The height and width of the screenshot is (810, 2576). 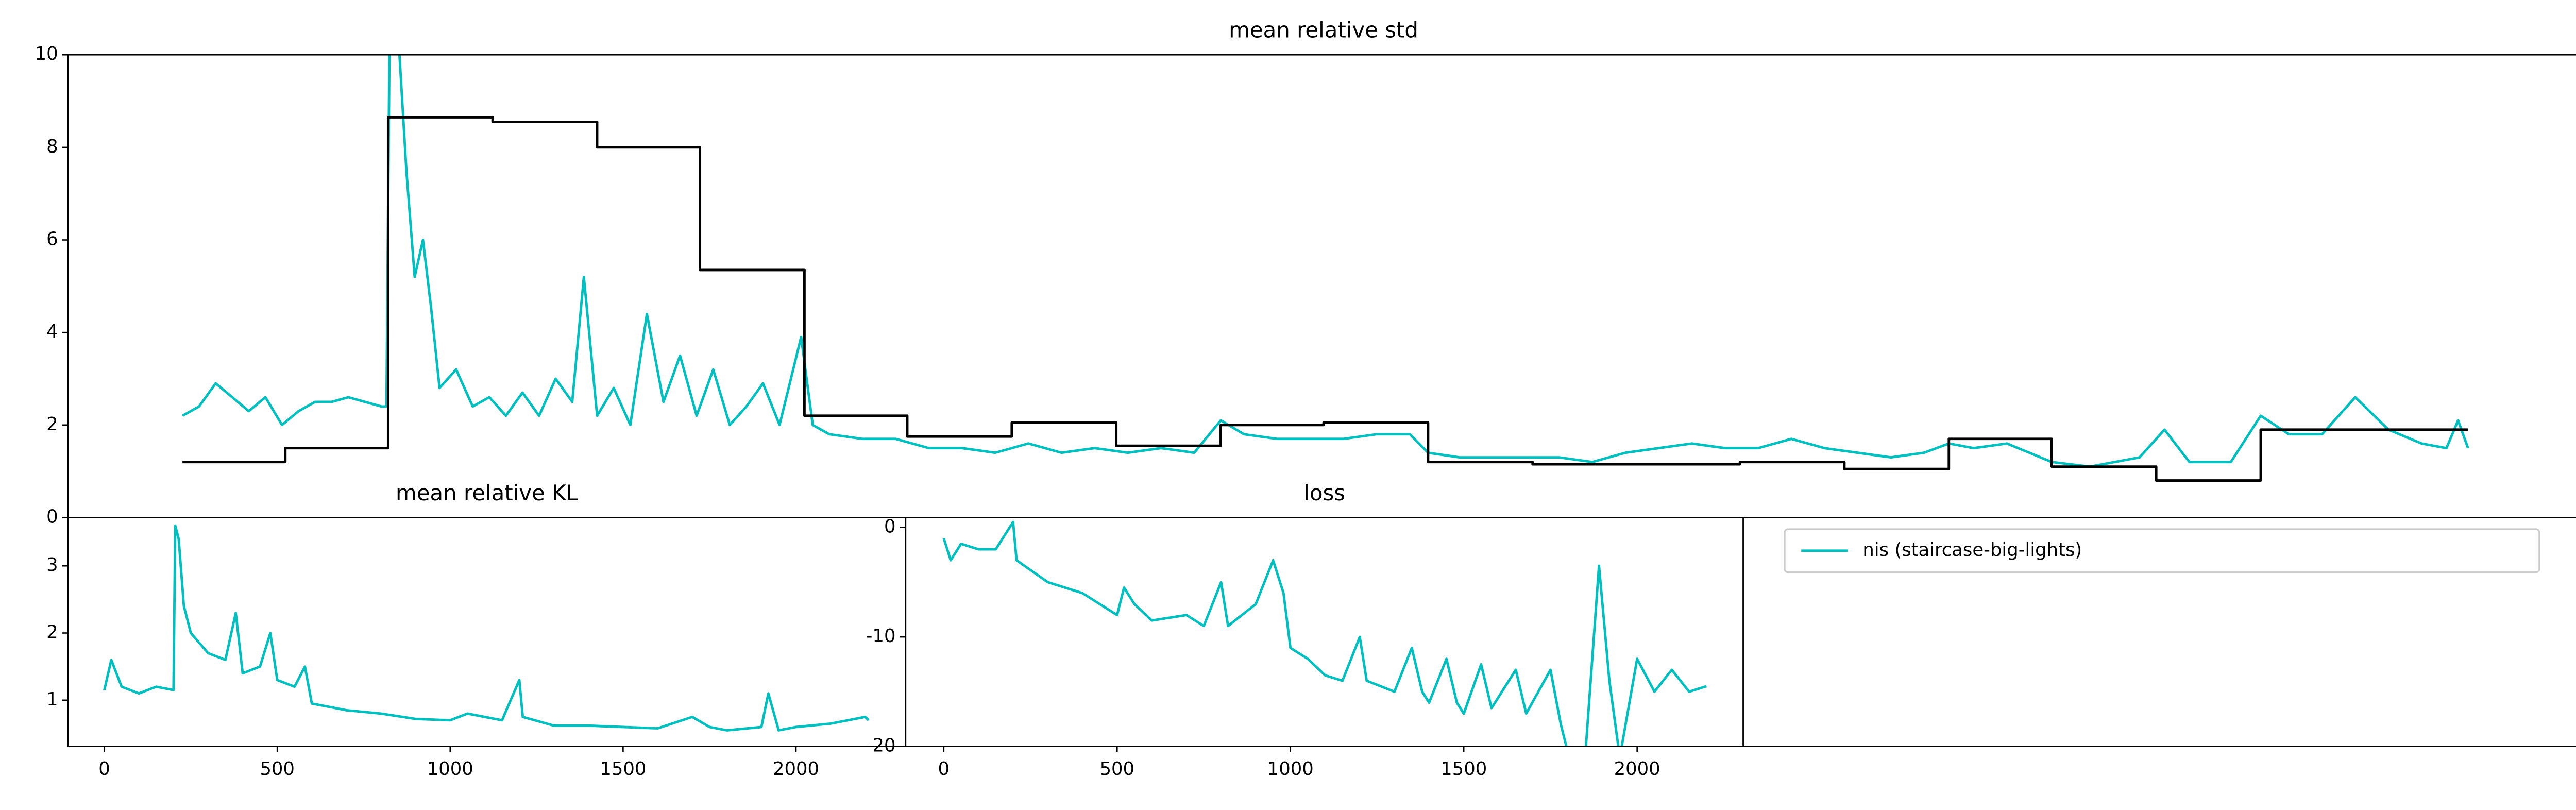 I want to click on y-tick-label: -10, so click(x=881, y=636).